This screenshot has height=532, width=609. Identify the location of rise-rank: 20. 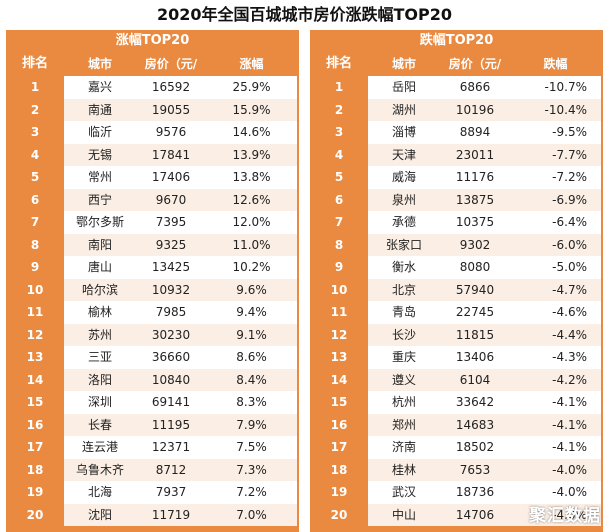
(35, 514).